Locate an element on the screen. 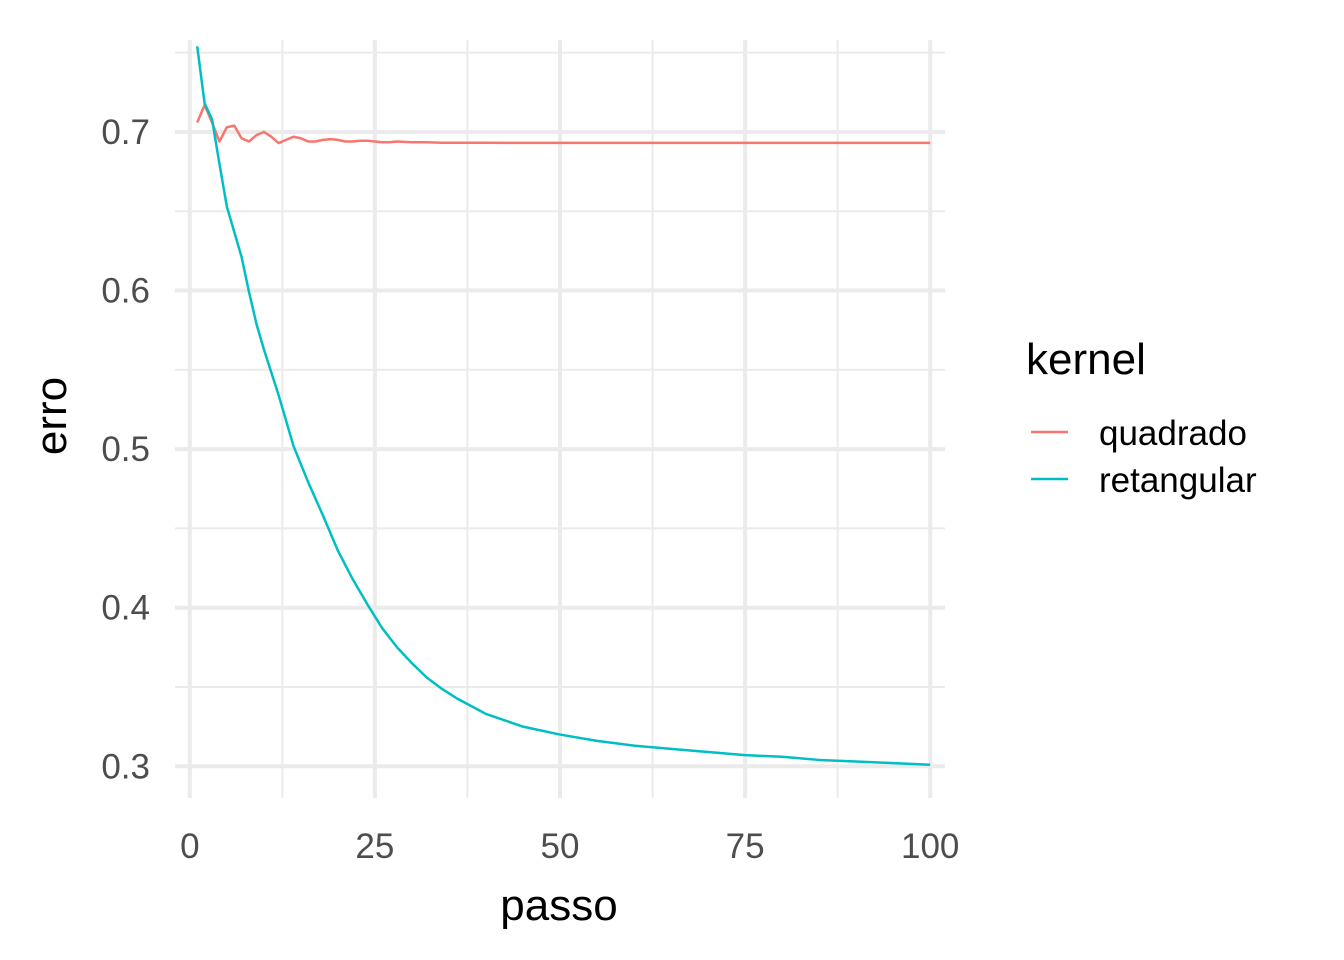 The image size is (1344, 960). y-tick-label: 0.5 is located at coordinates (125, 449).